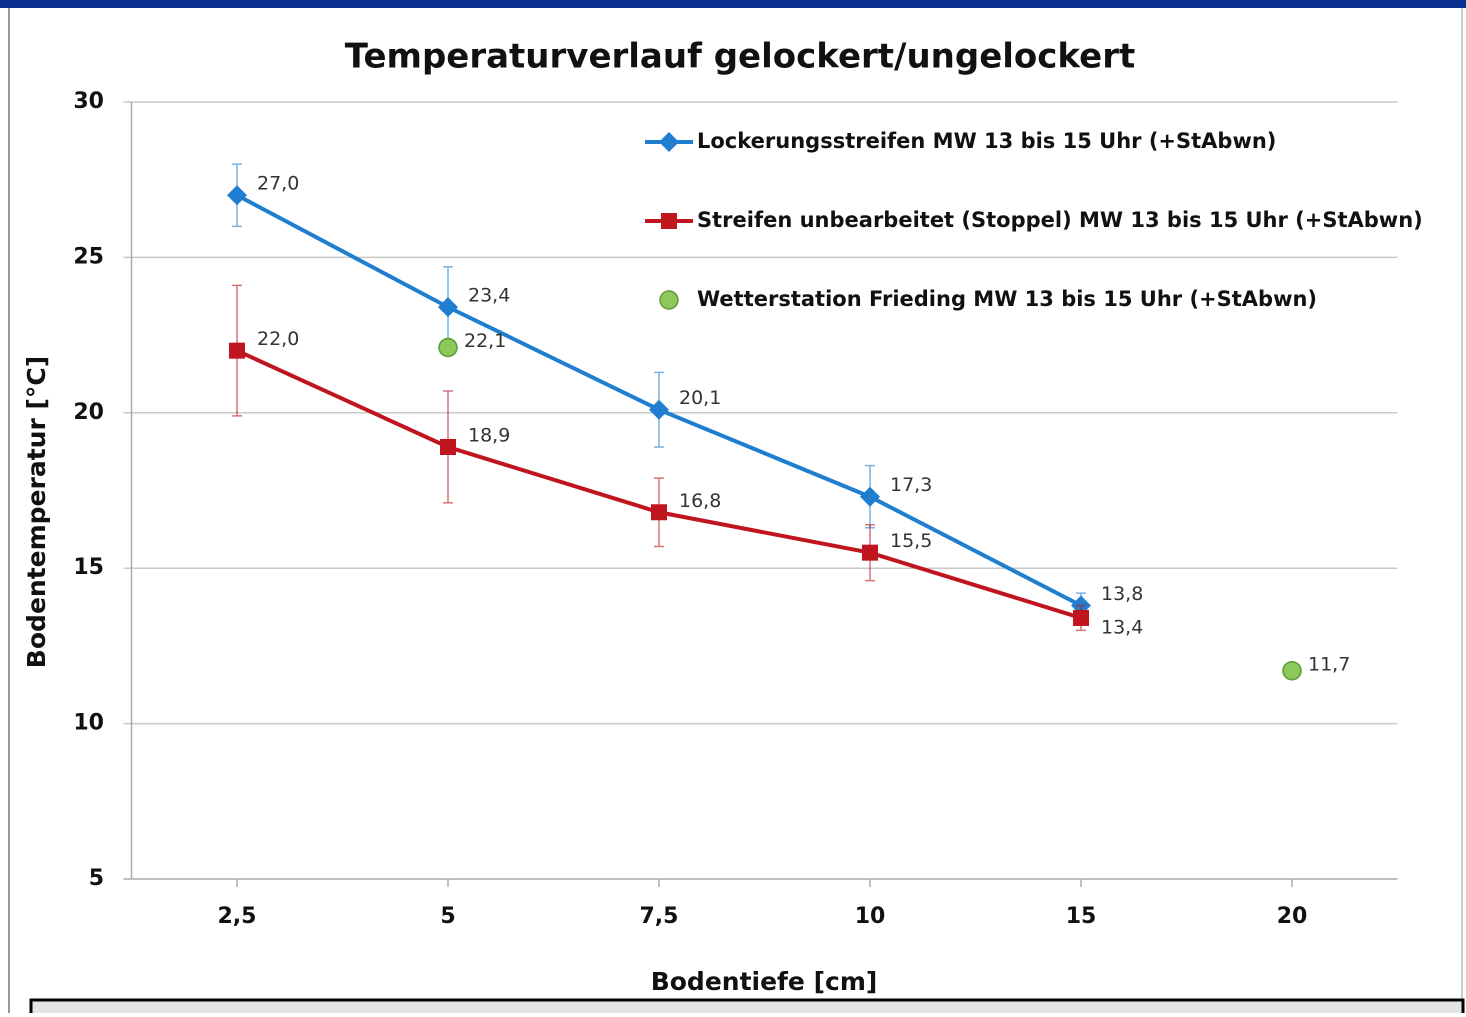 The width and height of the screenshot is (1466, 1017). I want to click on y-tick-label: 5, so click(96, 878).